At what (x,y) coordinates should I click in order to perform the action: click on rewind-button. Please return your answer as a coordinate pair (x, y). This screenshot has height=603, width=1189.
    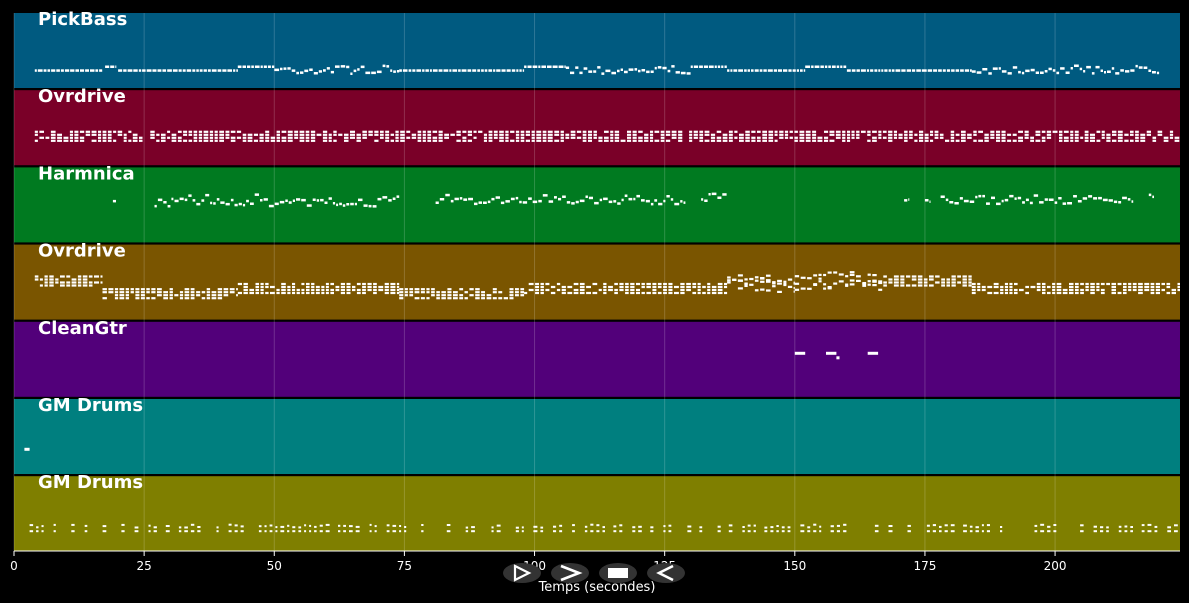
    Looking at the image, I should click on (666, 573).